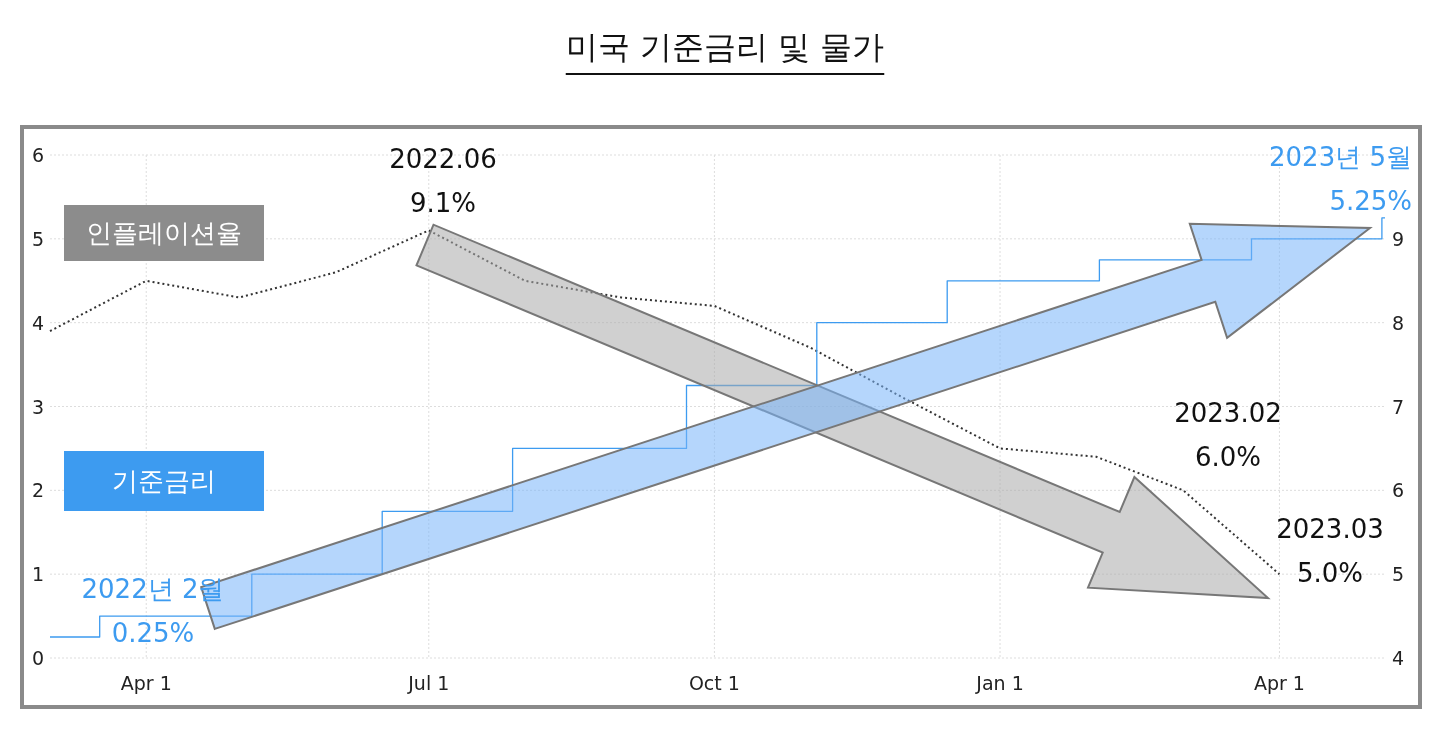 The height and width of the screenshot is (734, 1450). I want to click on y-tick-label: 5, so click(38, 238).